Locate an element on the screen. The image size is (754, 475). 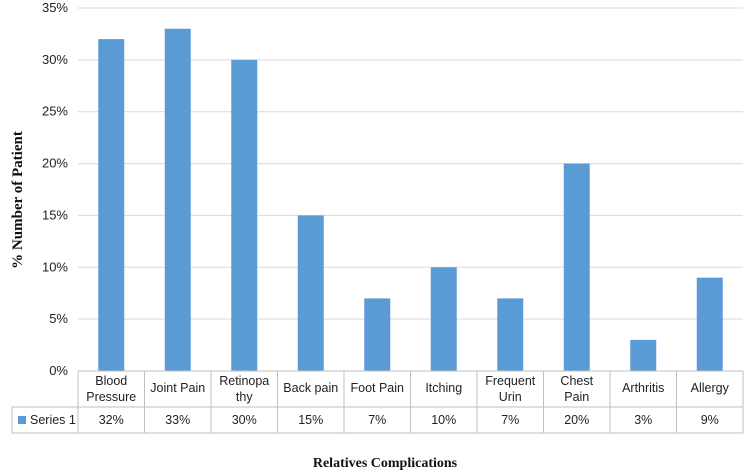
y-tick-label: 35% is located at coordinates (55, 7).